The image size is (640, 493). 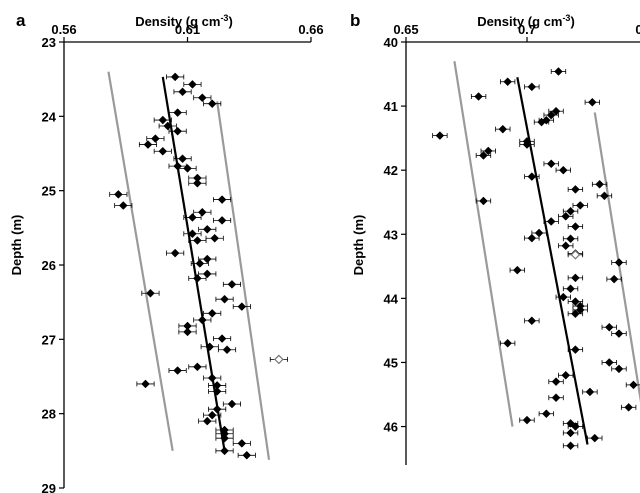 I want to click on x-axis-title: Density (g cm-3), so click(x=526, y=21).